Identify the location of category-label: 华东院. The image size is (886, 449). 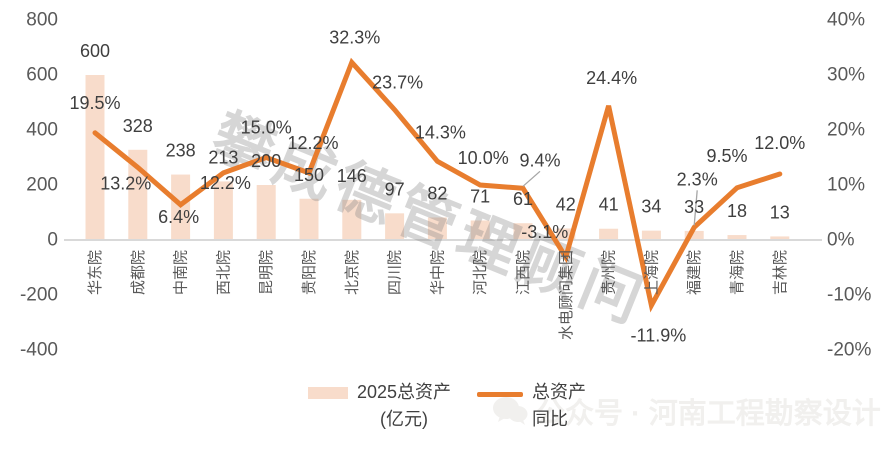
(95, 272).